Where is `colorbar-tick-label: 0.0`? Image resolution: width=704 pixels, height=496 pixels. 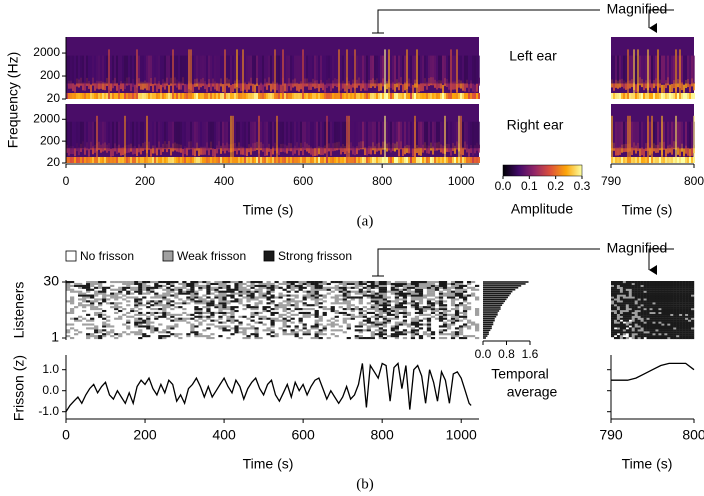
colorbar-tick-label: 0.0 is located at coordinates (503, 186).